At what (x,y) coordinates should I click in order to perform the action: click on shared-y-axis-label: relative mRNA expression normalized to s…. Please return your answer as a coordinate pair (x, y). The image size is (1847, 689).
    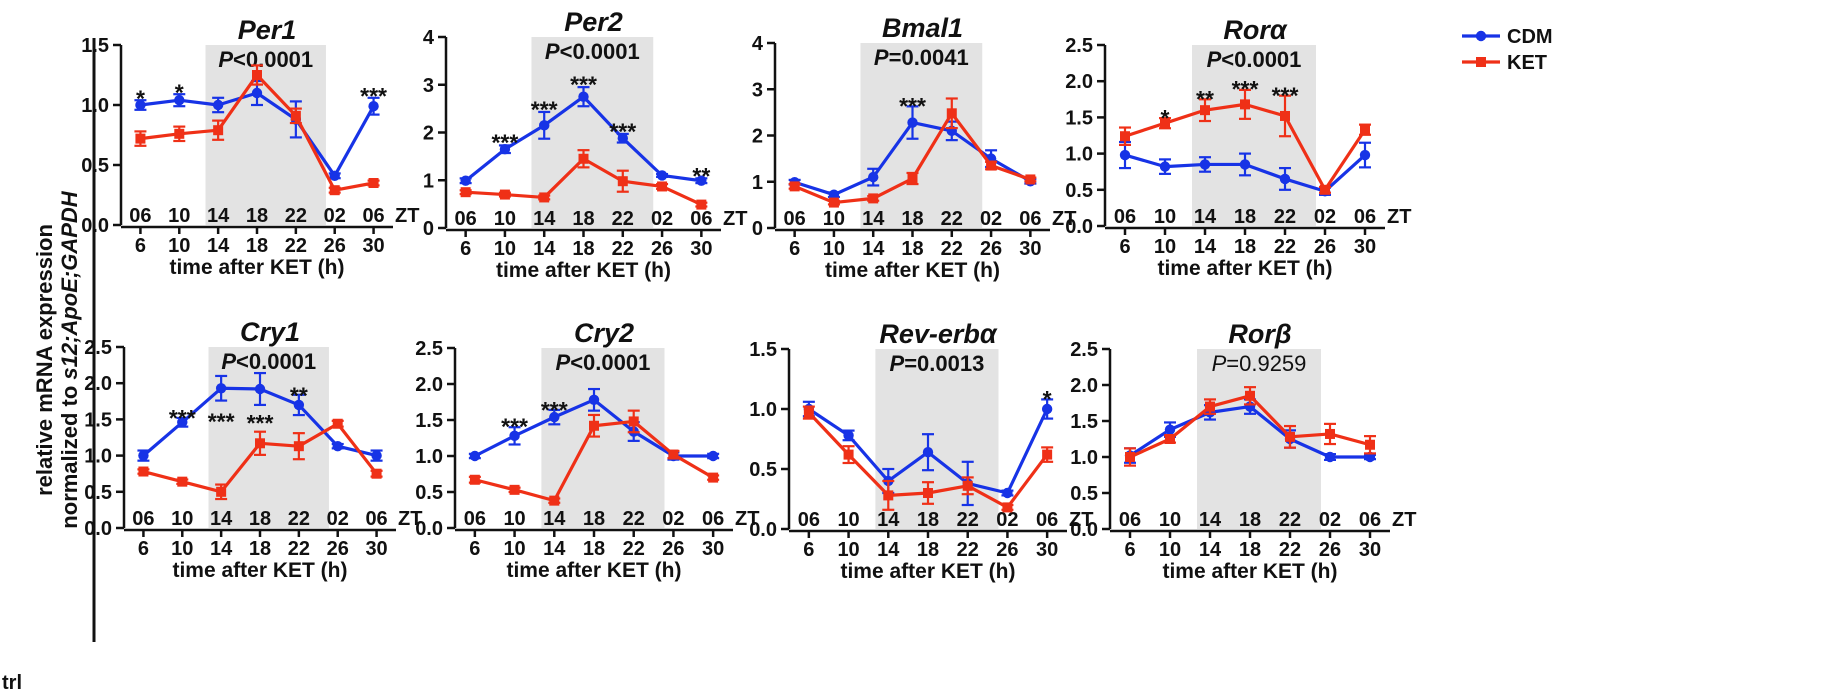
    Looking at the image, I should click on (64, 340).